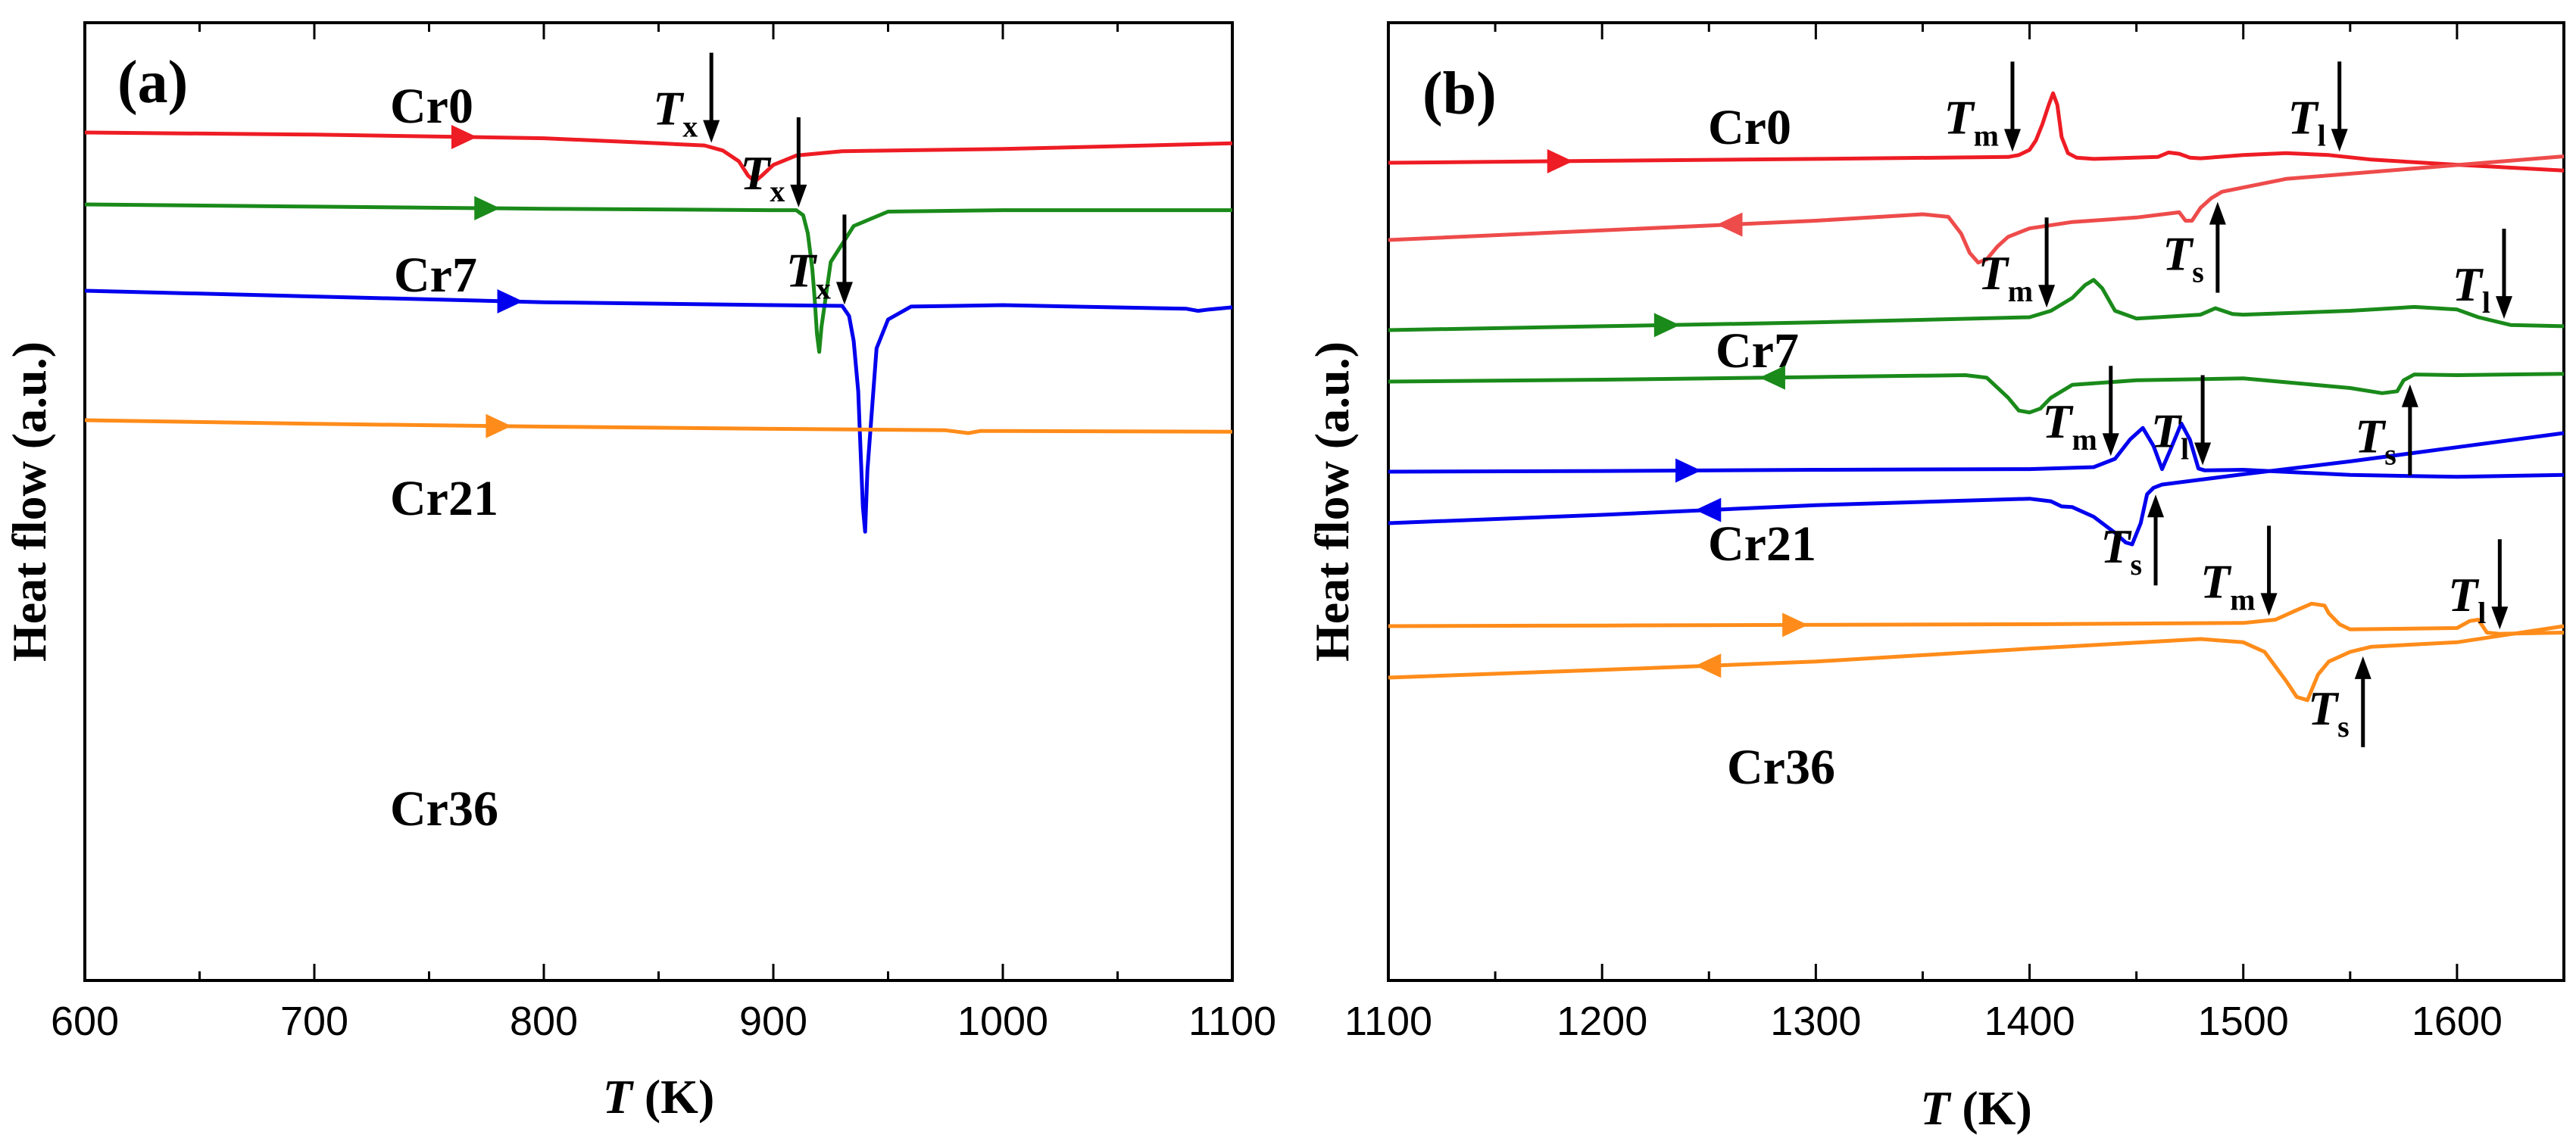 The height and width of the screenshot is (1144, 2576). I want to click on series-line-cr36-heating, so click(1977, 618).